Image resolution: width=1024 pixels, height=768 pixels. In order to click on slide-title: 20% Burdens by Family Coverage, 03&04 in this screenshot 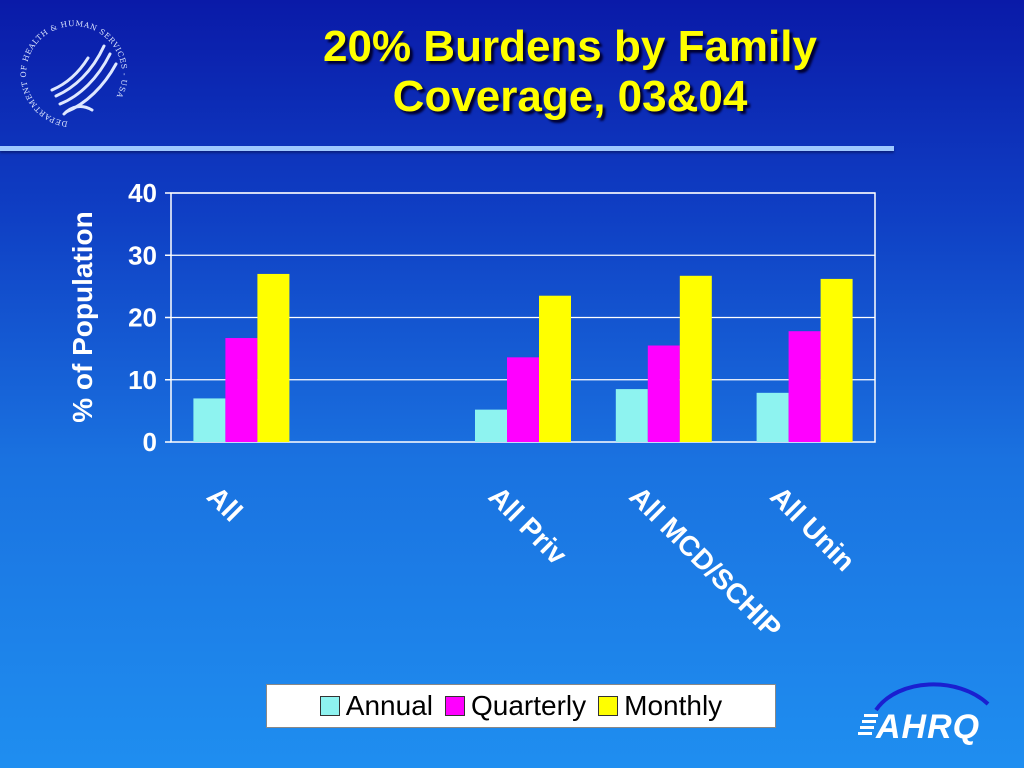, I will do `click(570, 72)`.